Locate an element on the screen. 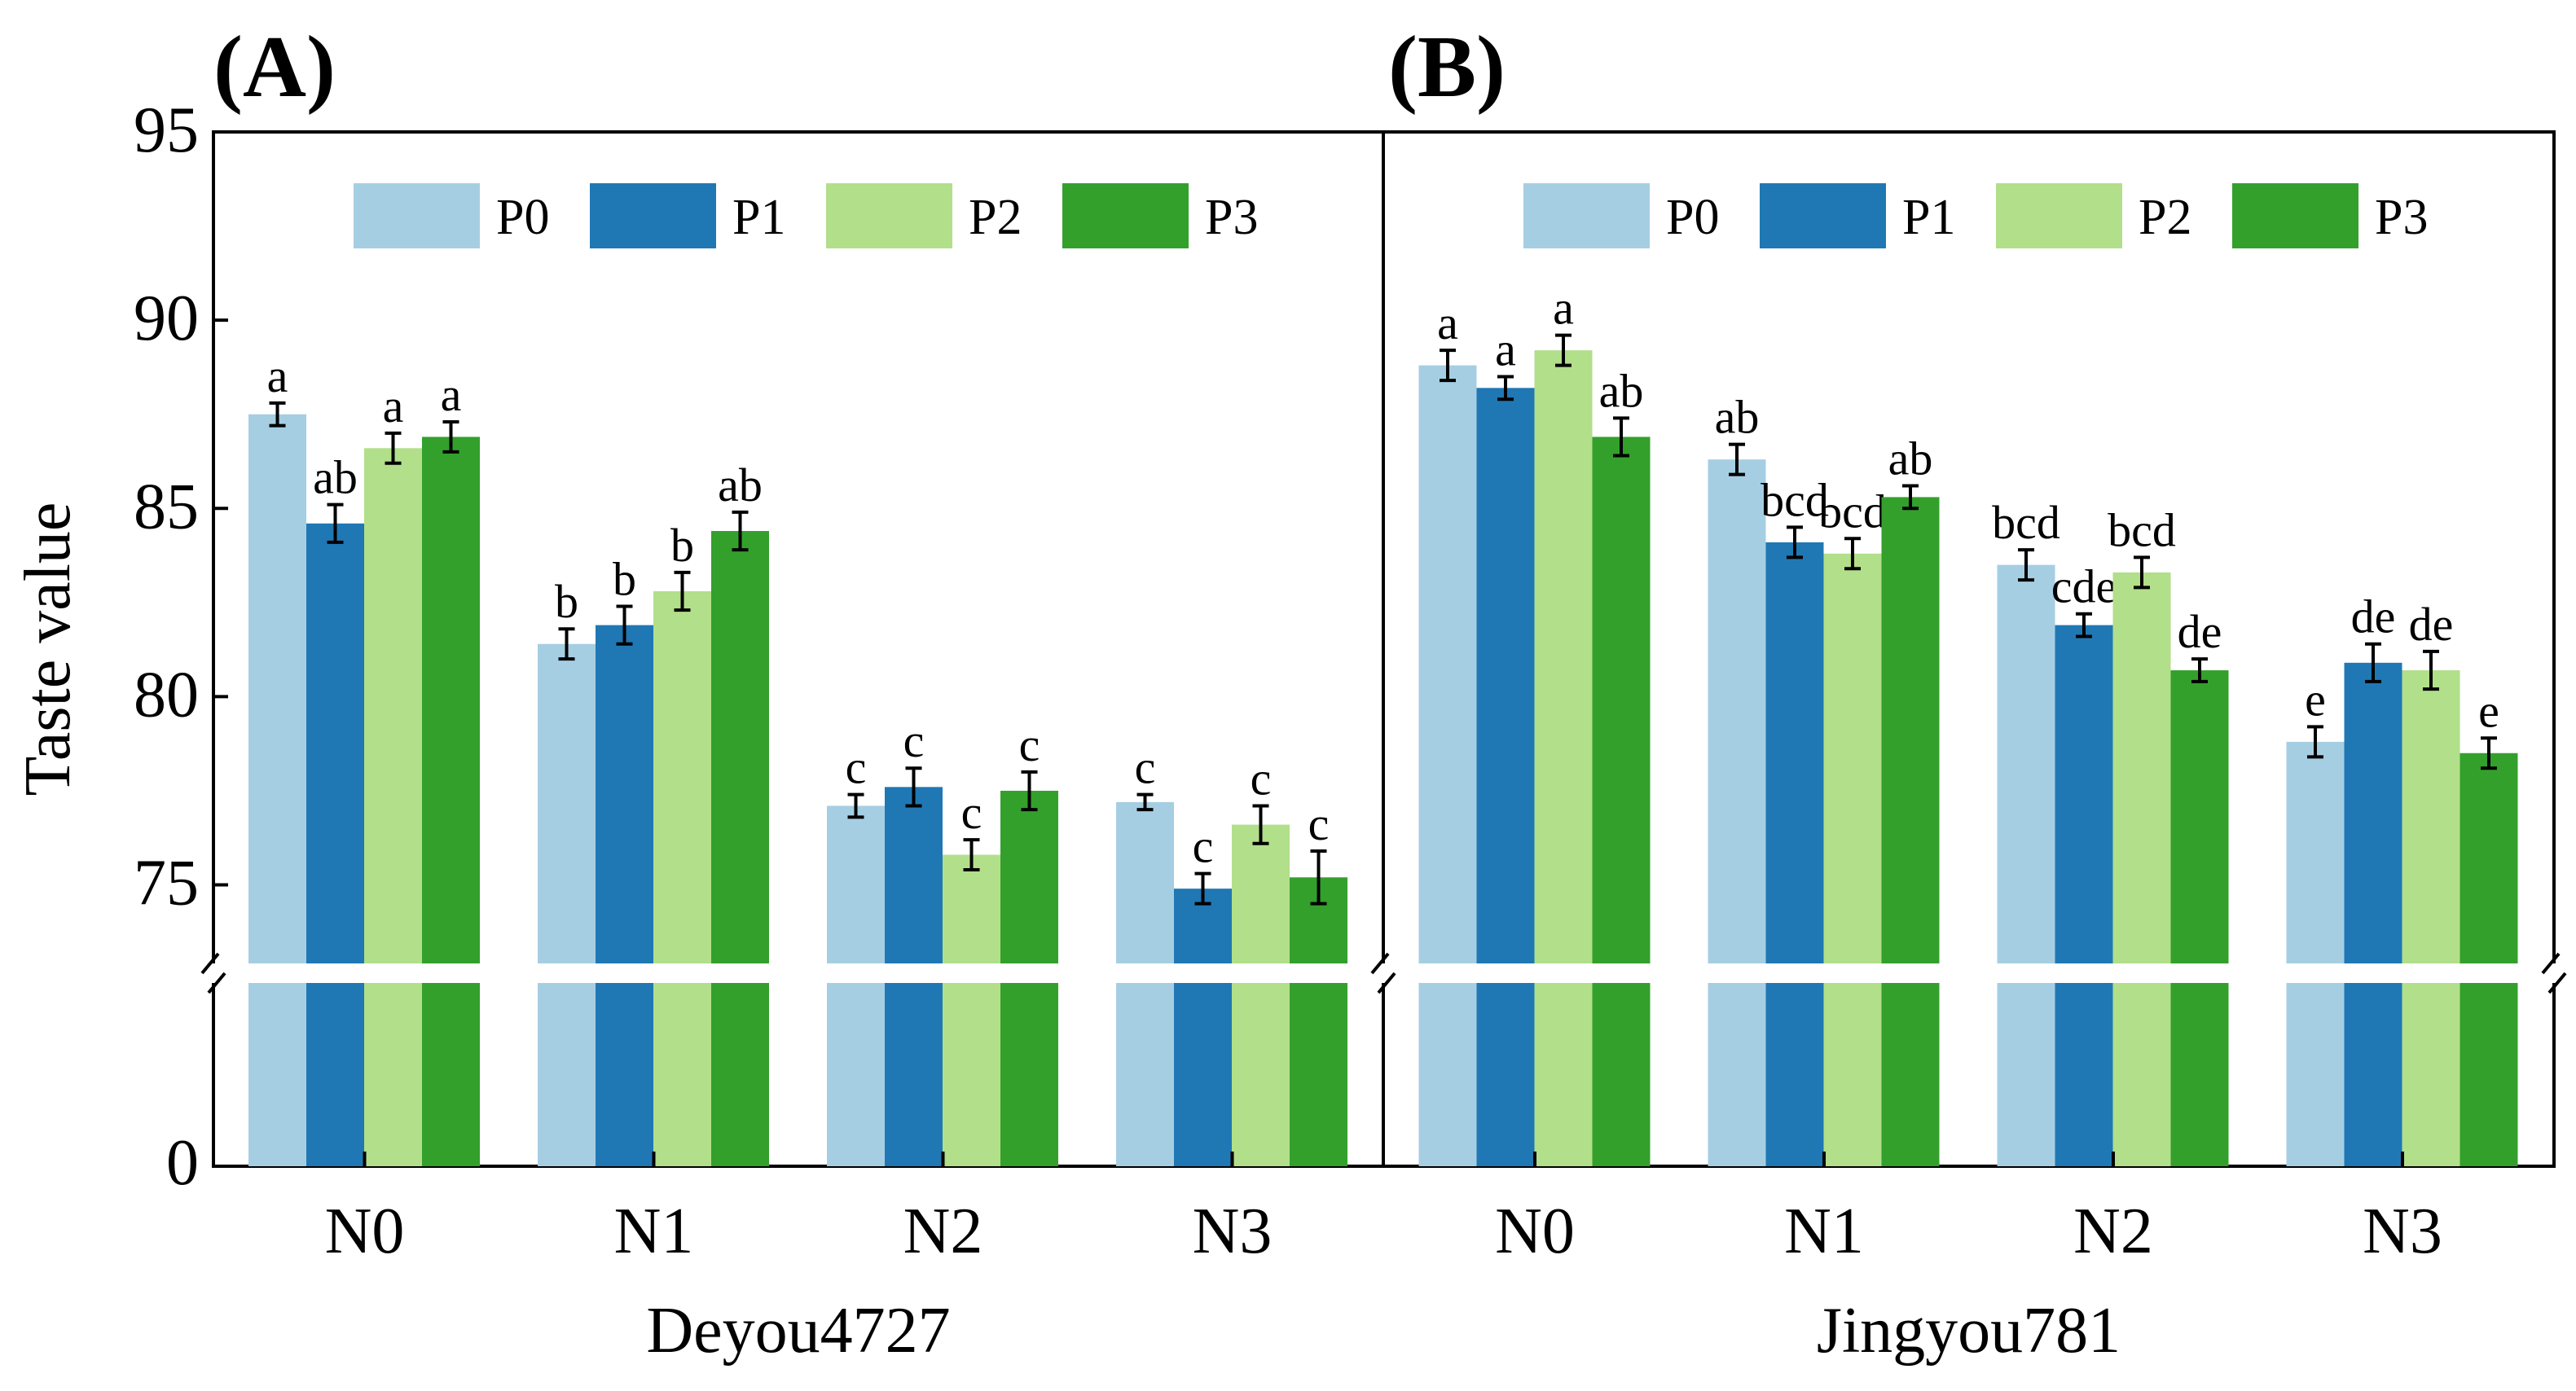 The width and height of the screenshot is (2576, 1391). legend-label-P2-1: P2 is located at coordinates (2165, 217).